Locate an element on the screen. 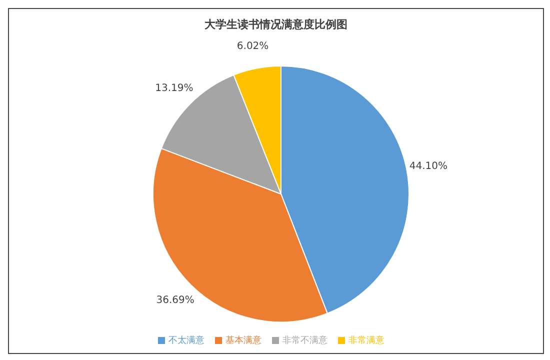  legend-label: 基本满意 is located at coordinates (244, 341).